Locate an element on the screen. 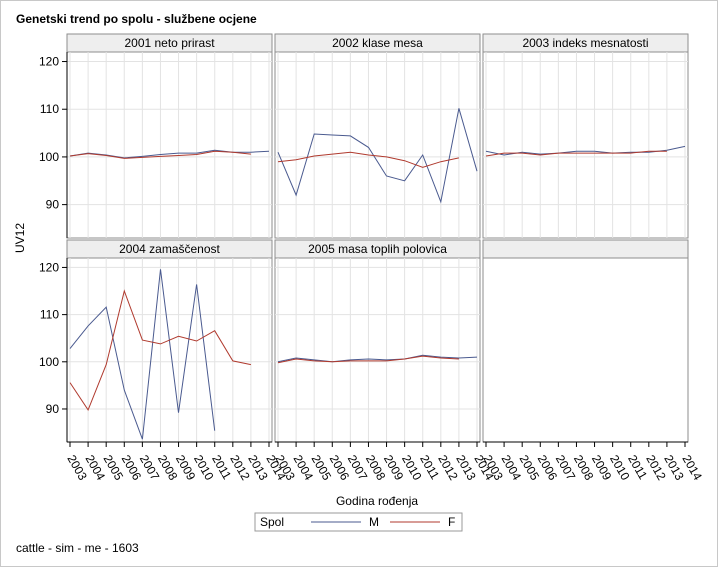 This screenshot has width=718, height=567. panel-title: 2003 indeks mesnatosti is located at coordinates (585, 43).